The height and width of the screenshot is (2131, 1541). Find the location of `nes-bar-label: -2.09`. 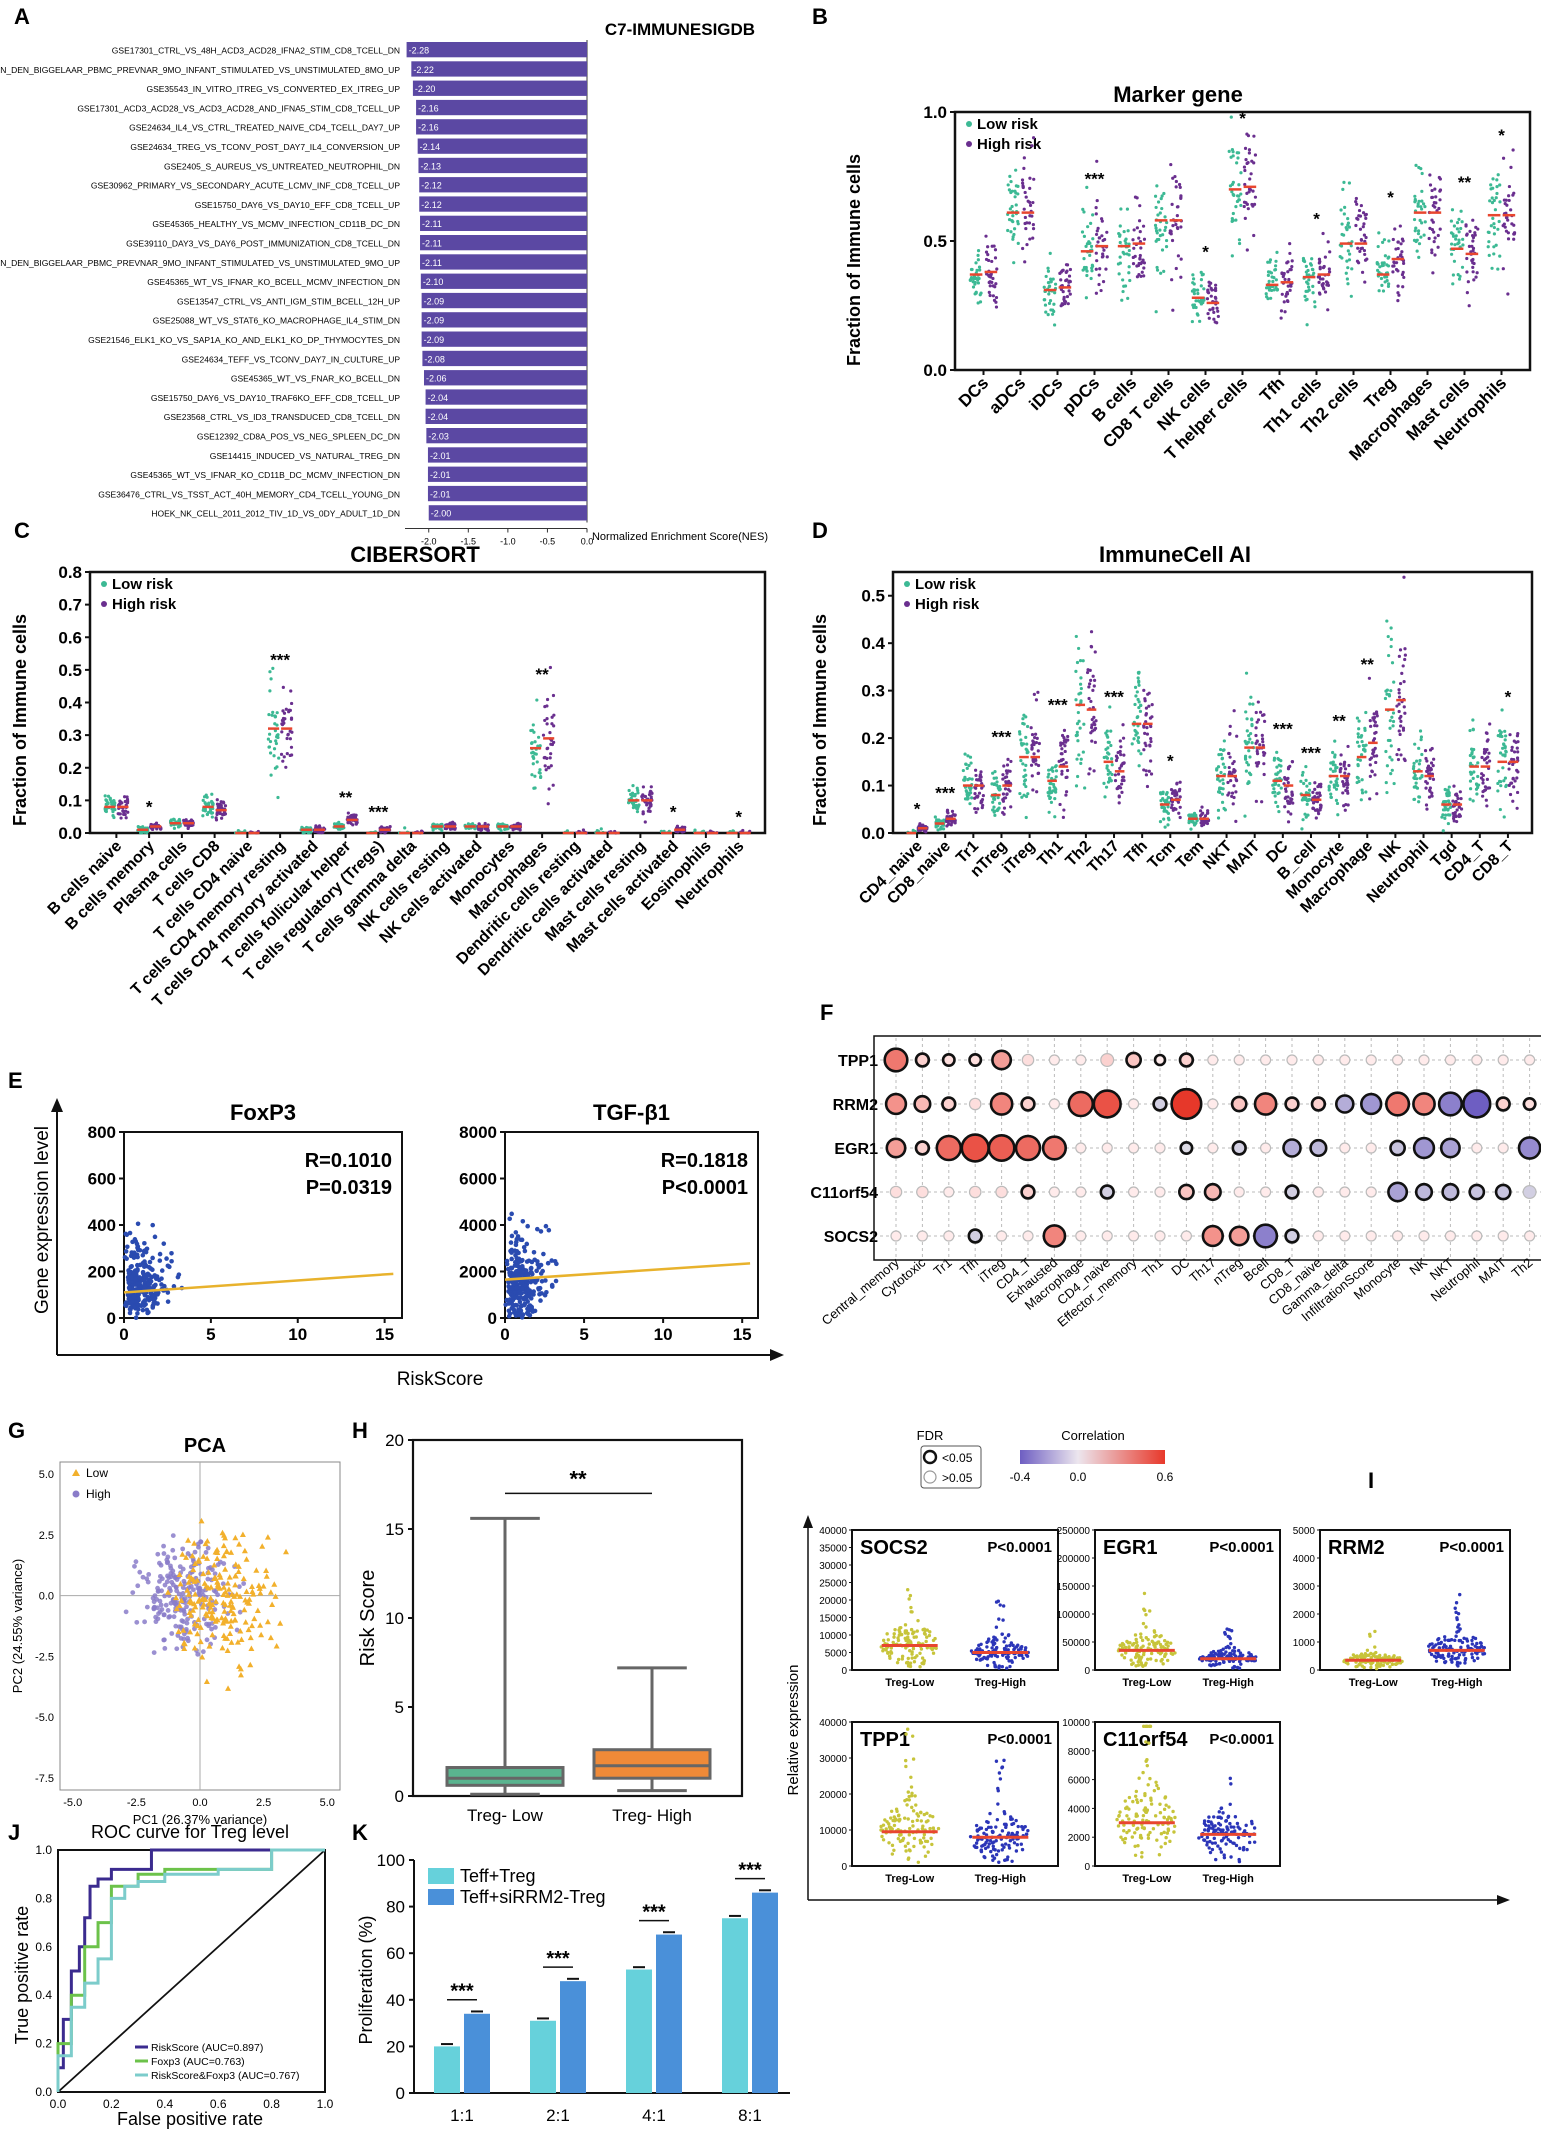

nes-bar-label: -2.09 is located at coordinates (434, 340).